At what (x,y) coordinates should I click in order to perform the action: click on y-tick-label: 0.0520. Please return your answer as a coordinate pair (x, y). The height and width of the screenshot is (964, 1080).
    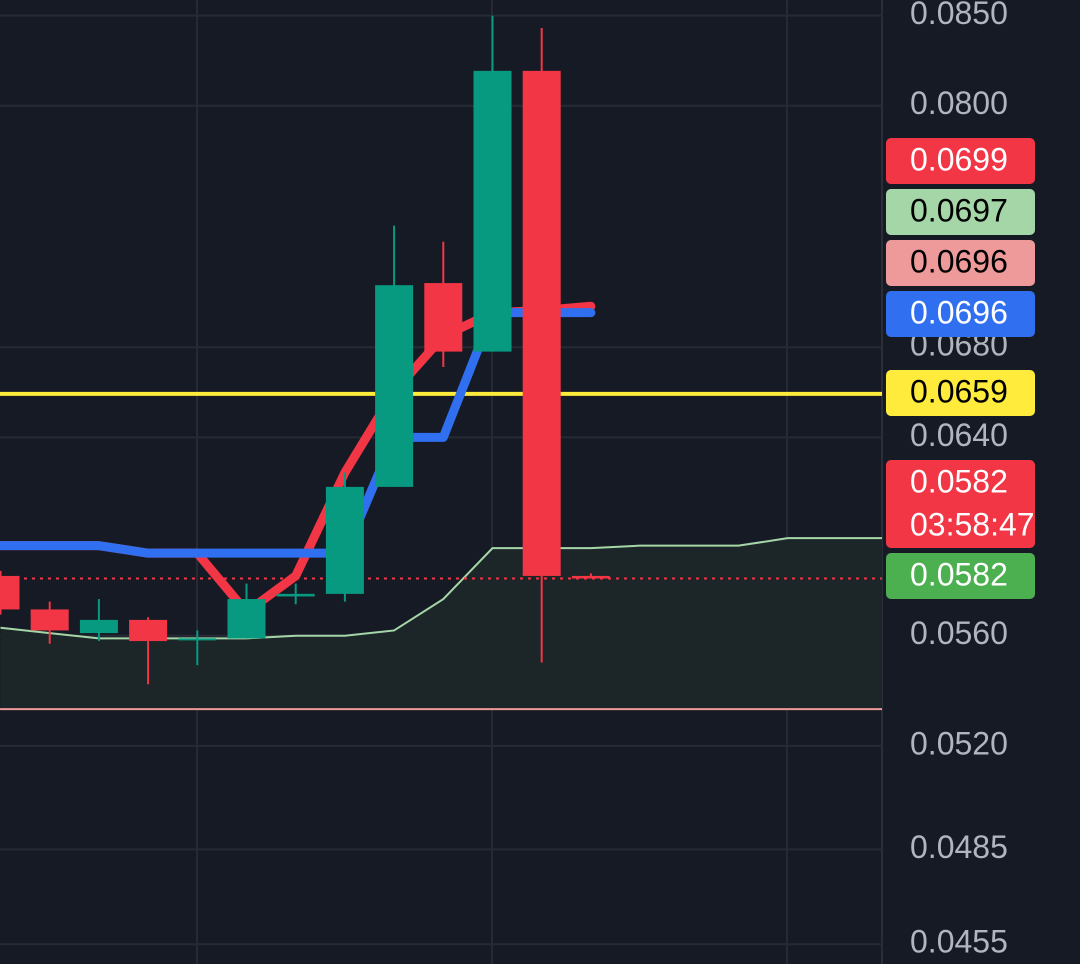
    Looking at the image, I should click on (959, 743).